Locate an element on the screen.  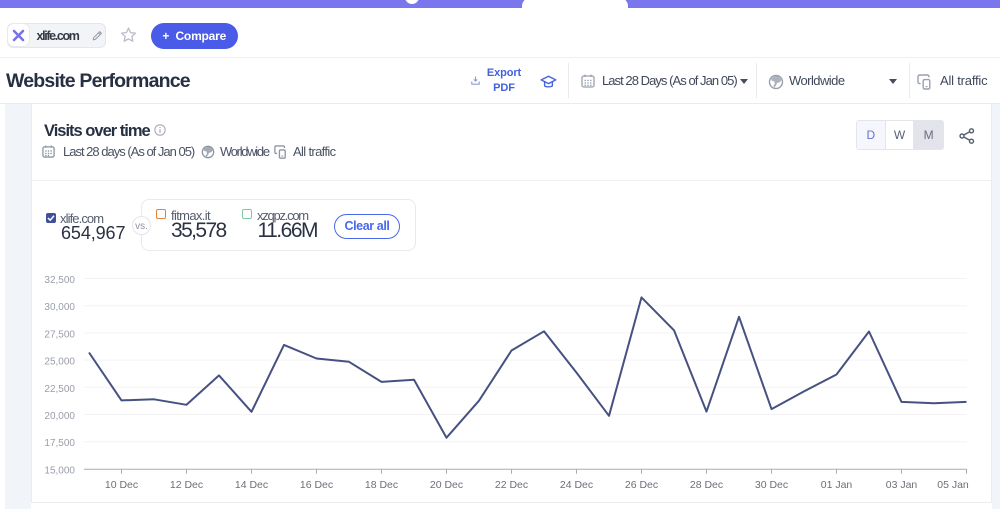
svg-text: 30 Dec is located at coordinates (771, 485).